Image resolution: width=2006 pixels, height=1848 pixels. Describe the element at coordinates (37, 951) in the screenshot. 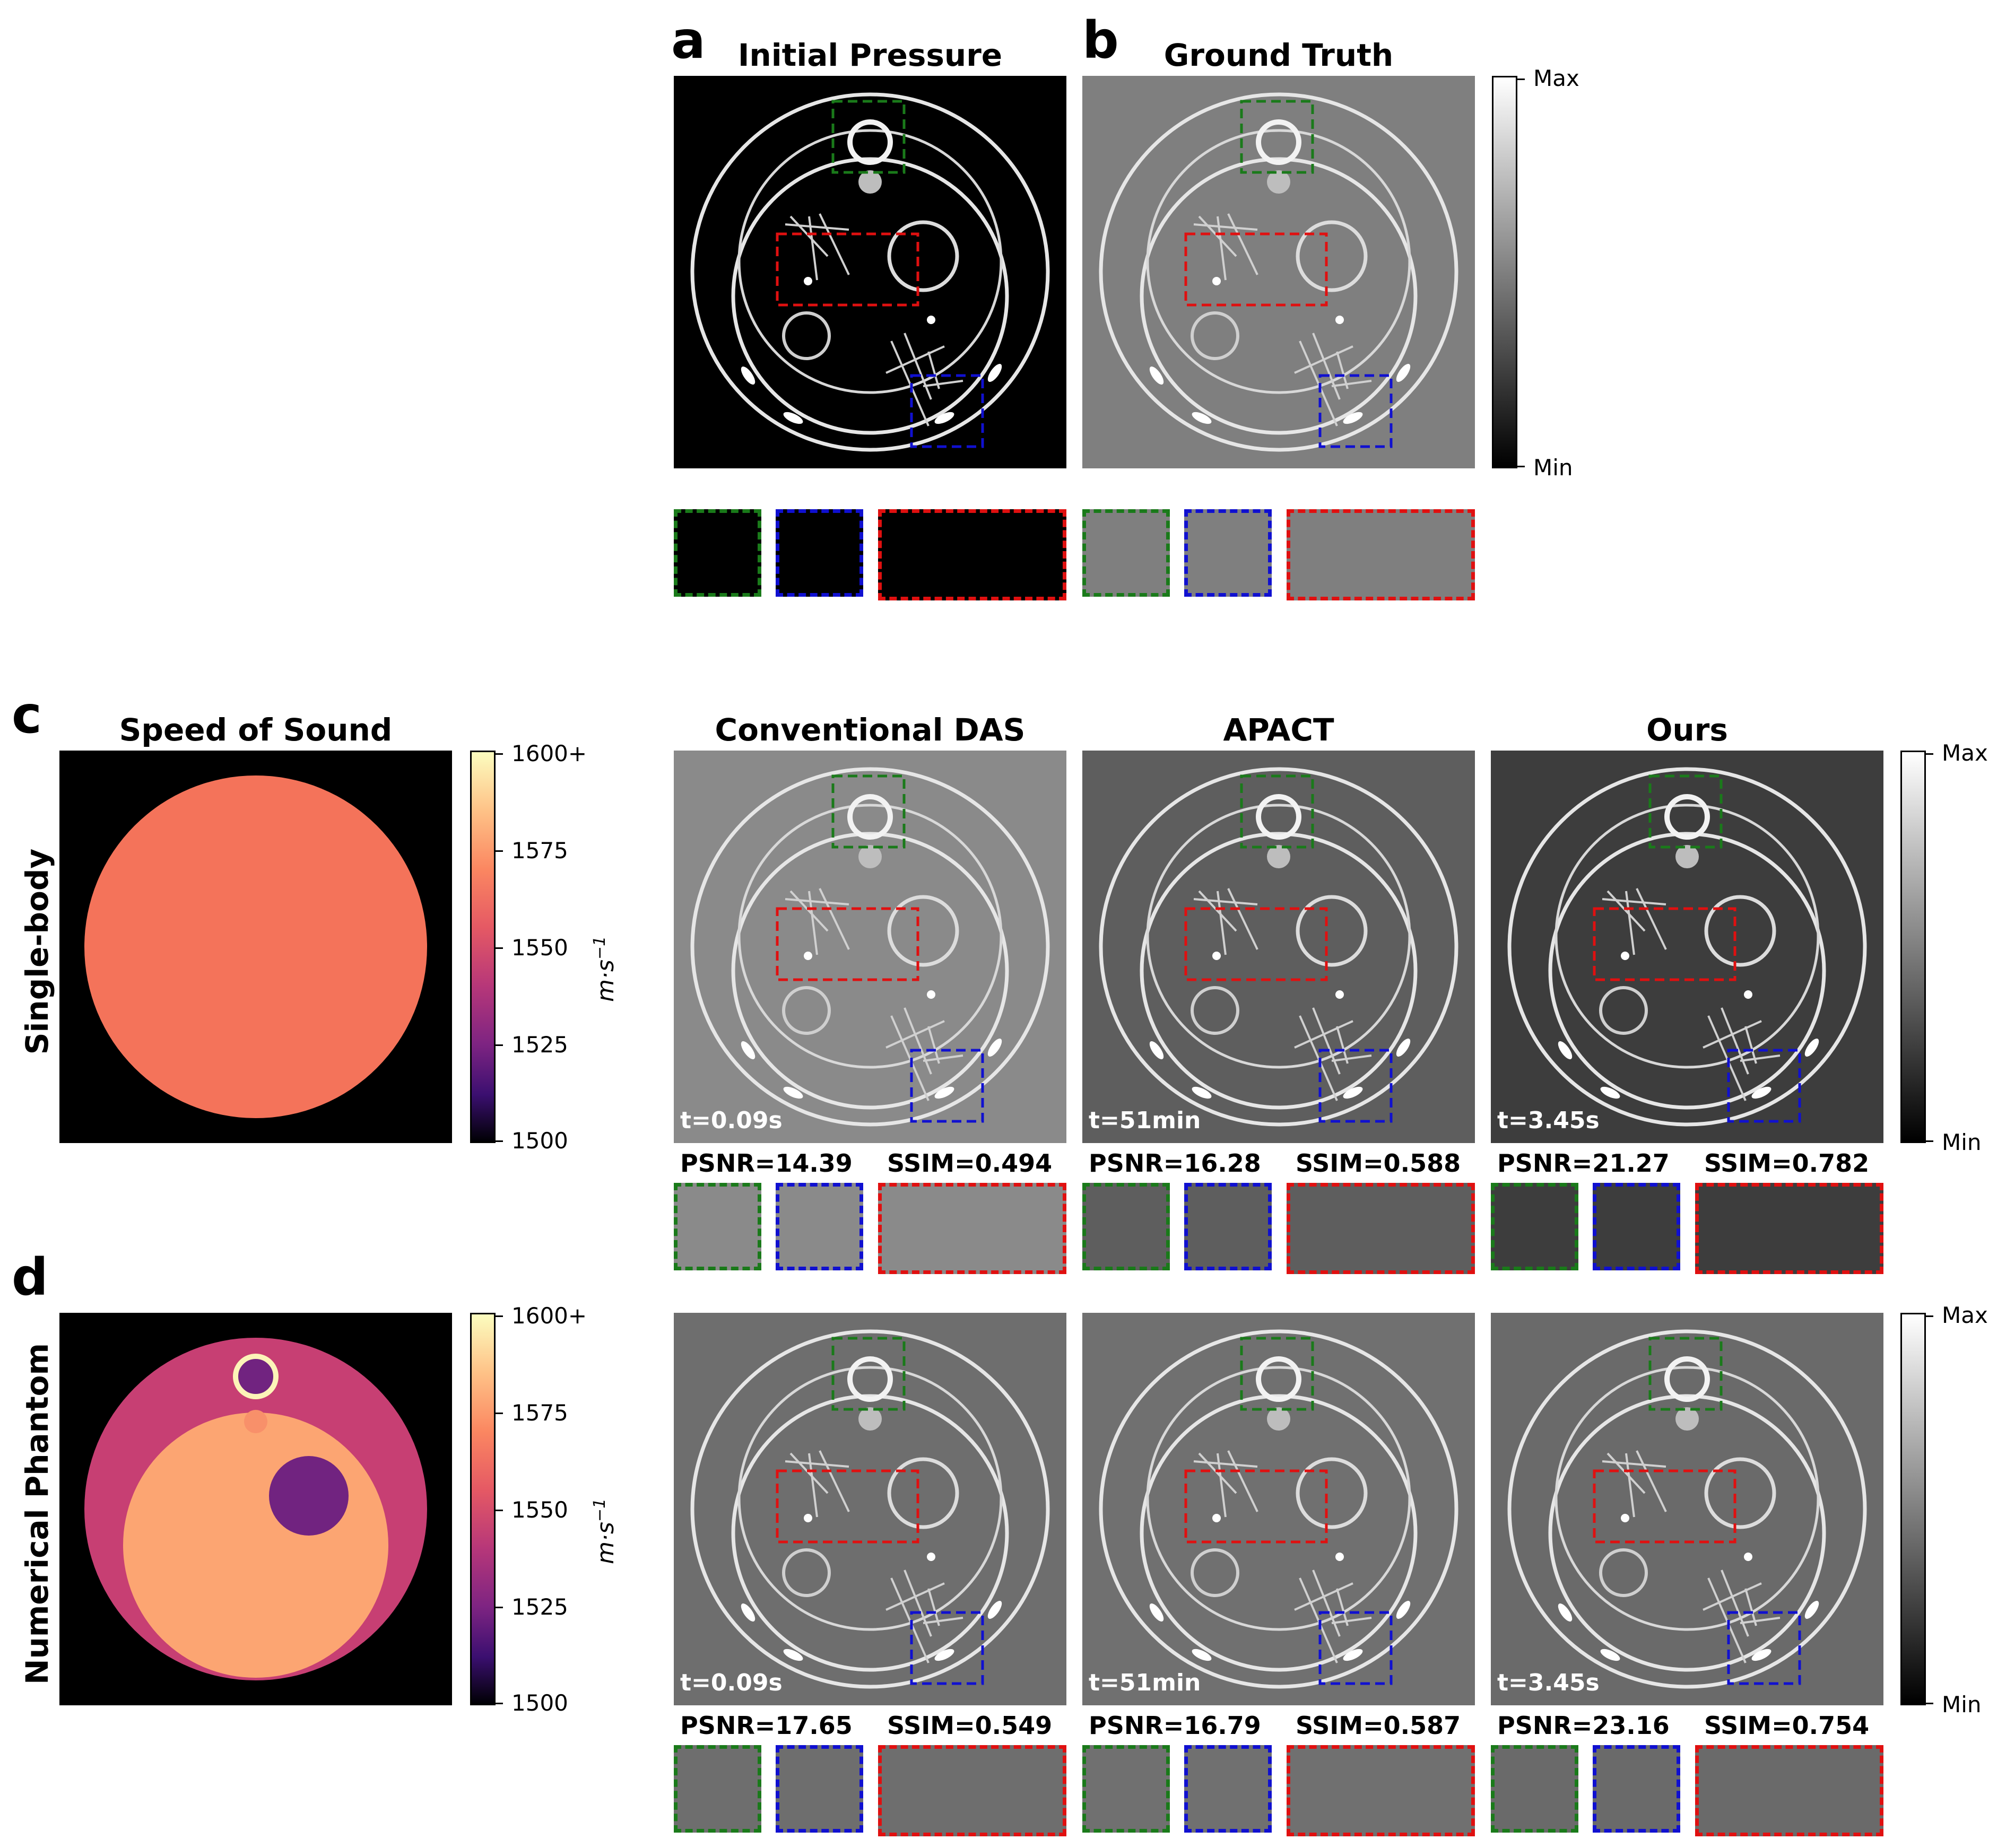

I see `row-label-single-body: Single-body` at that location.